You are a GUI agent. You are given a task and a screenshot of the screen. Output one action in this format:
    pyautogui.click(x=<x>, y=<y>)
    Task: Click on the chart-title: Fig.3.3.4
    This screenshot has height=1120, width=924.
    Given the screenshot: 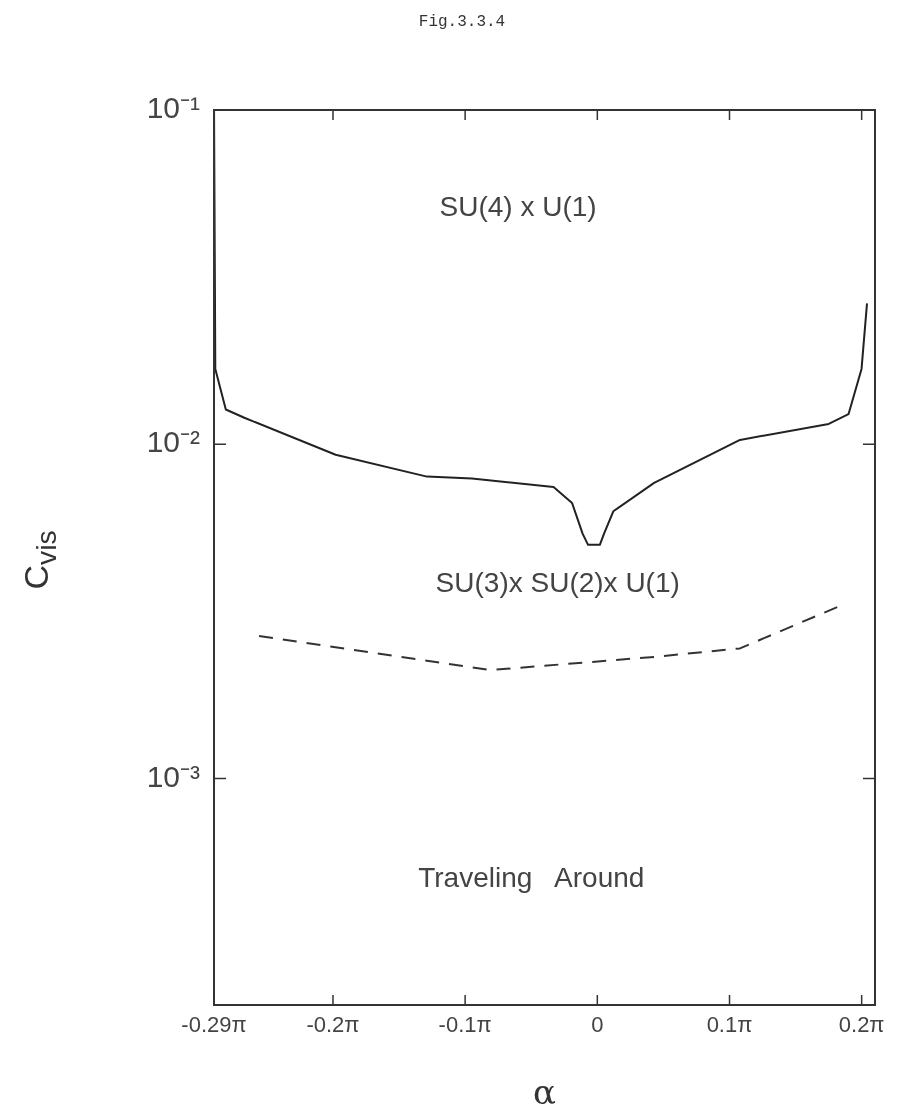 What is the action you would take?
    pyautogui.click(x=462, y=22)
    